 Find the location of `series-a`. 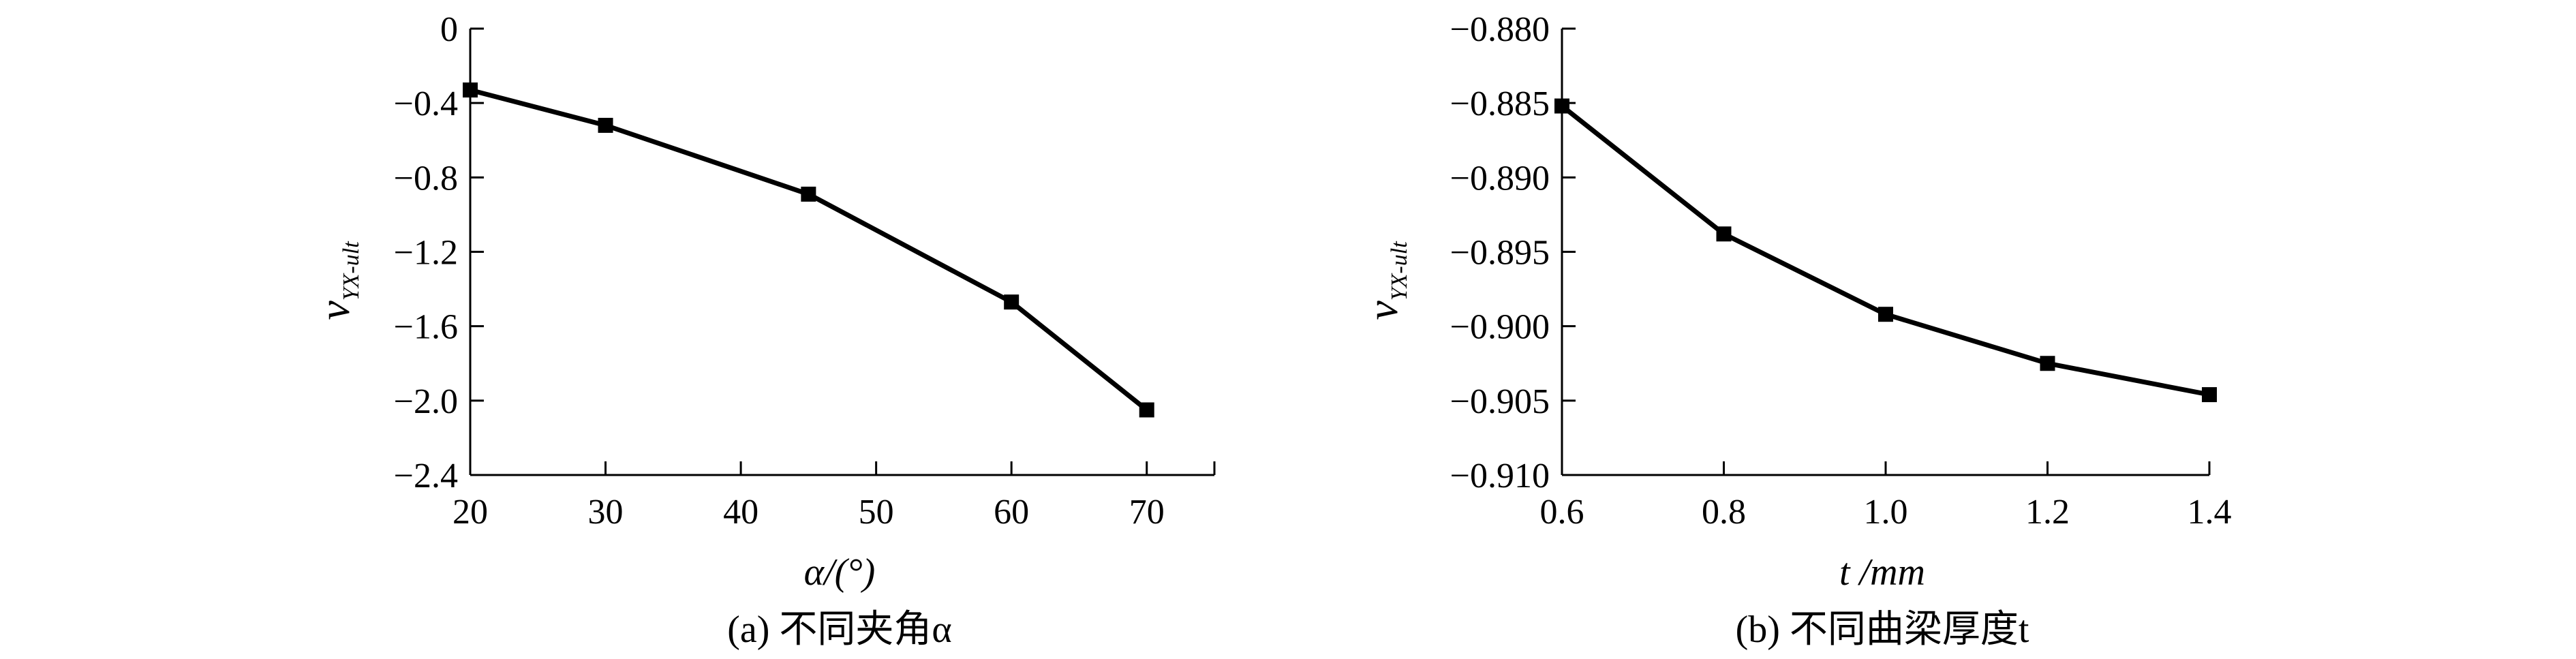

series-a is located at coordinates (808, 250).